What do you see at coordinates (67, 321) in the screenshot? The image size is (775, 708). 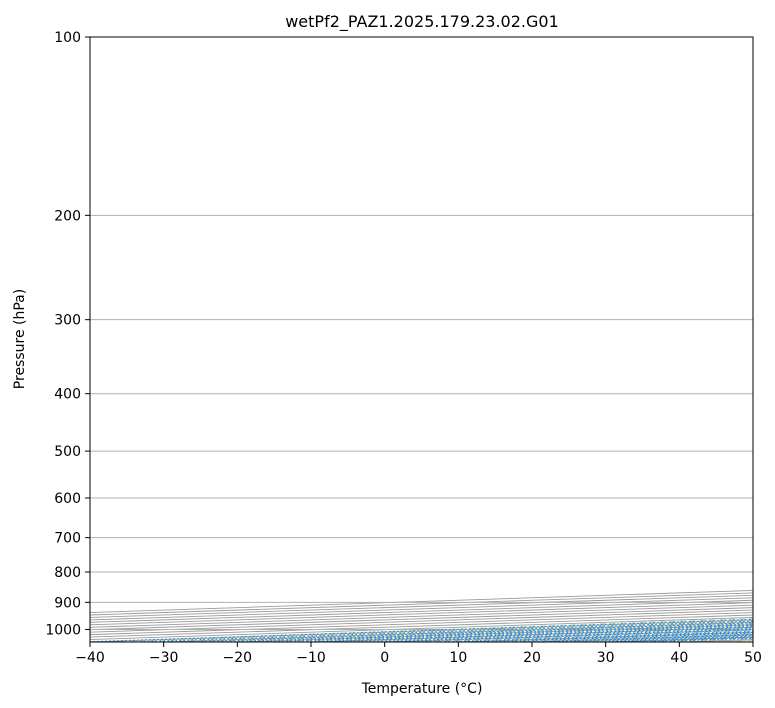 I see `y-tick-label: 300` at bounding box center [67, 321].